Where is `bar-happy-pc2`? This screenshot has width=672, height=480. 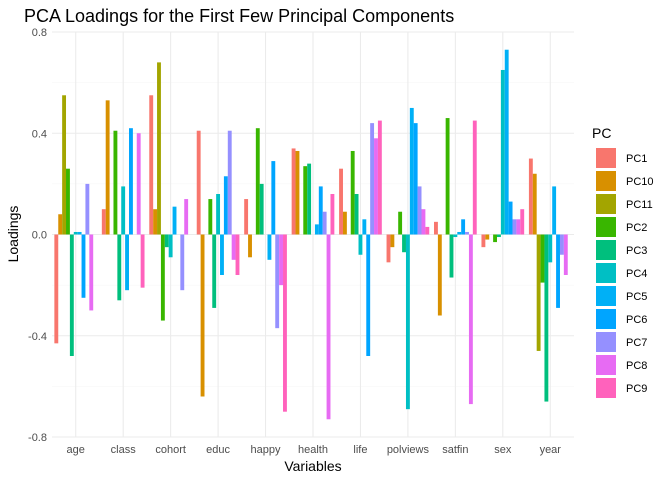
bar-happy-pc2 is located at coordinates (257, 181).